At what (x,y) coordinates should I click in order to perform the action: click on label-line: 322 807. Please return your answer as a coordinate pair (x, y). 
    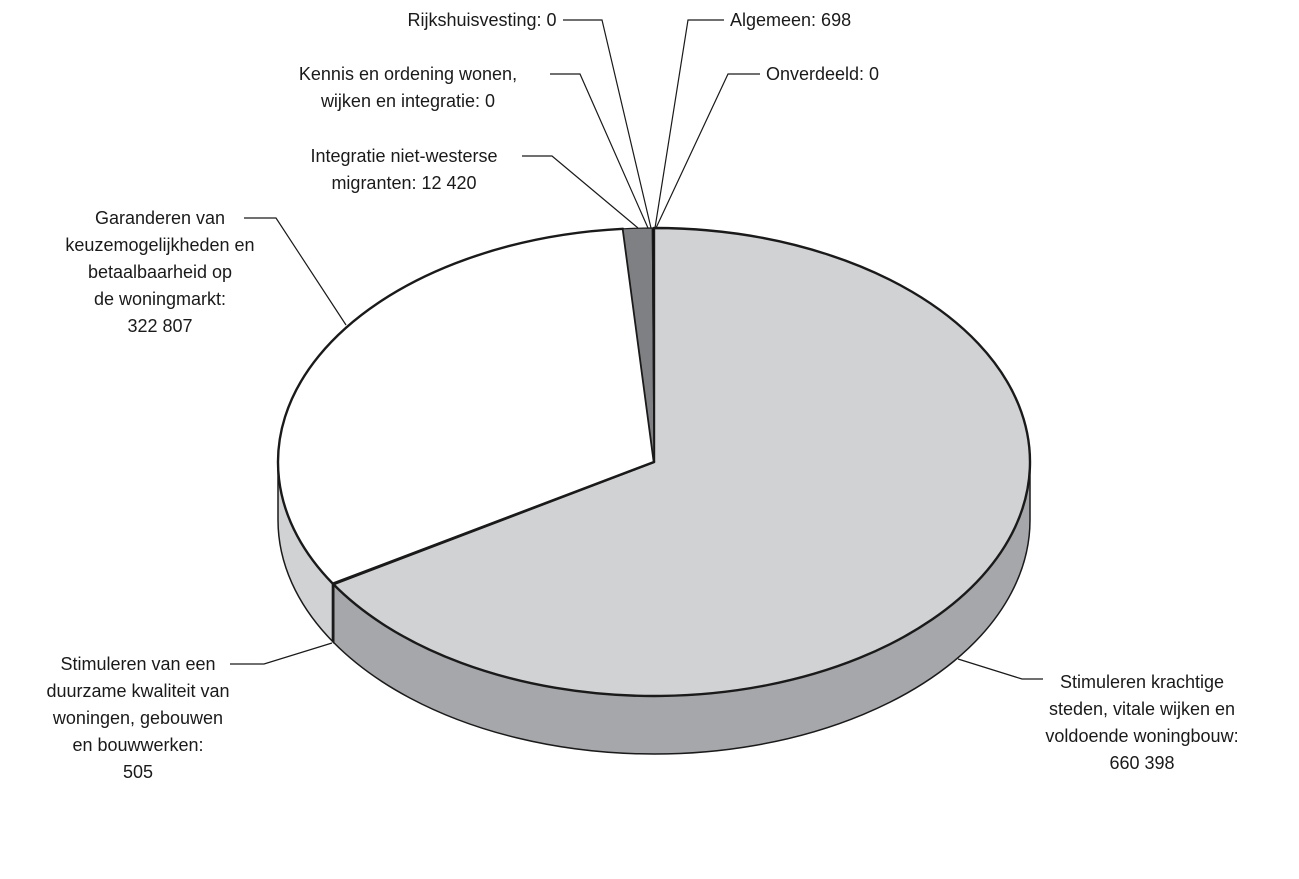
    Looking at the image, I should click on (159, 326).